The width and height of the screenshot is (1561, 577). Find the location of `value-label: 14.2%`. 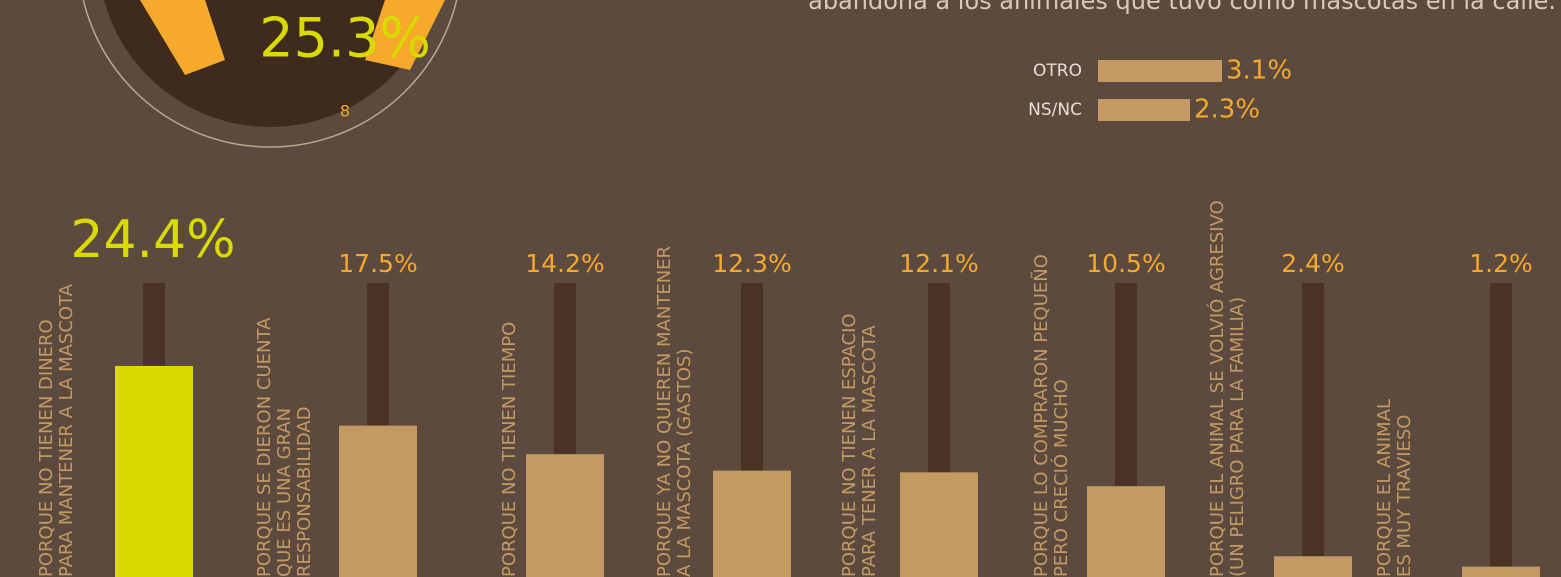

value-label: 14.2% is located at coordinates (564, 263).